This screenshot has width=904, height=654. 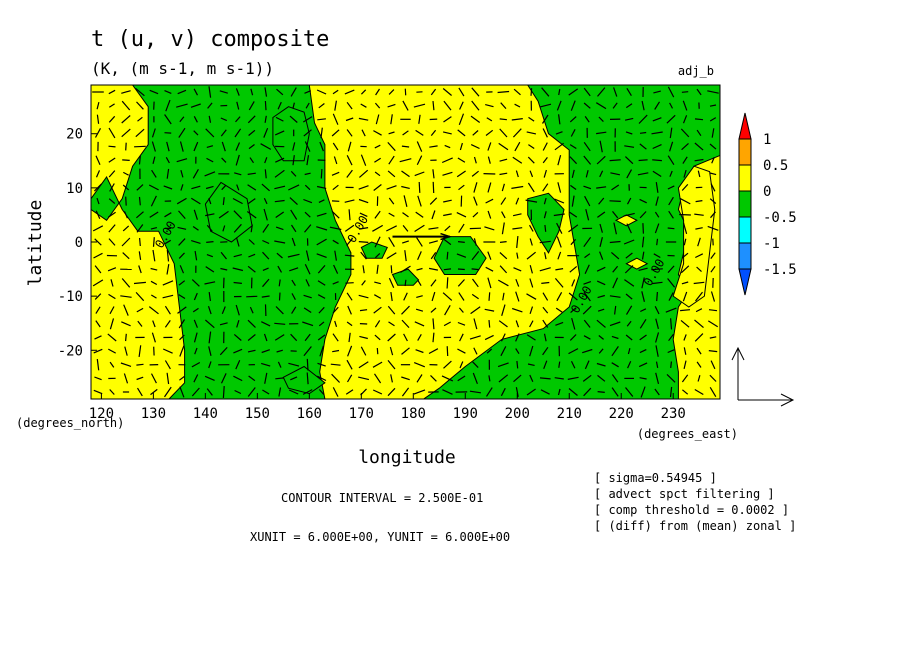 What do you see at coordinates (569, 414) in the screenshot?
I see `x-tick-label: 210` at bounding box center [569, 414].